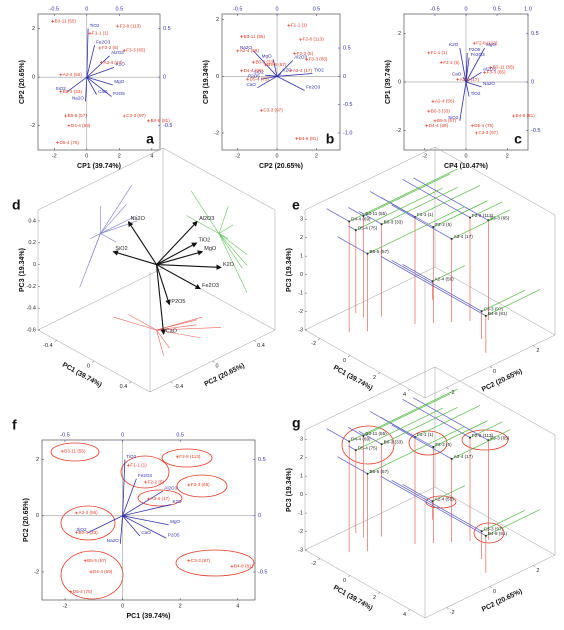 This screenshot has height=630, width=564. Describe the element at coordinates (237, 156) in the screenshot. I see `x-tick-label: -2` at that location.